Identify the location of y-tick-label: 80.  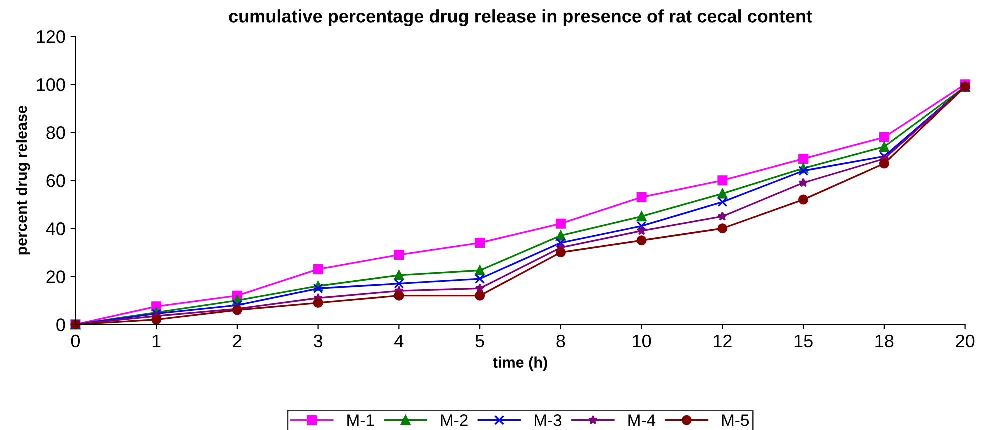
(56, 133).